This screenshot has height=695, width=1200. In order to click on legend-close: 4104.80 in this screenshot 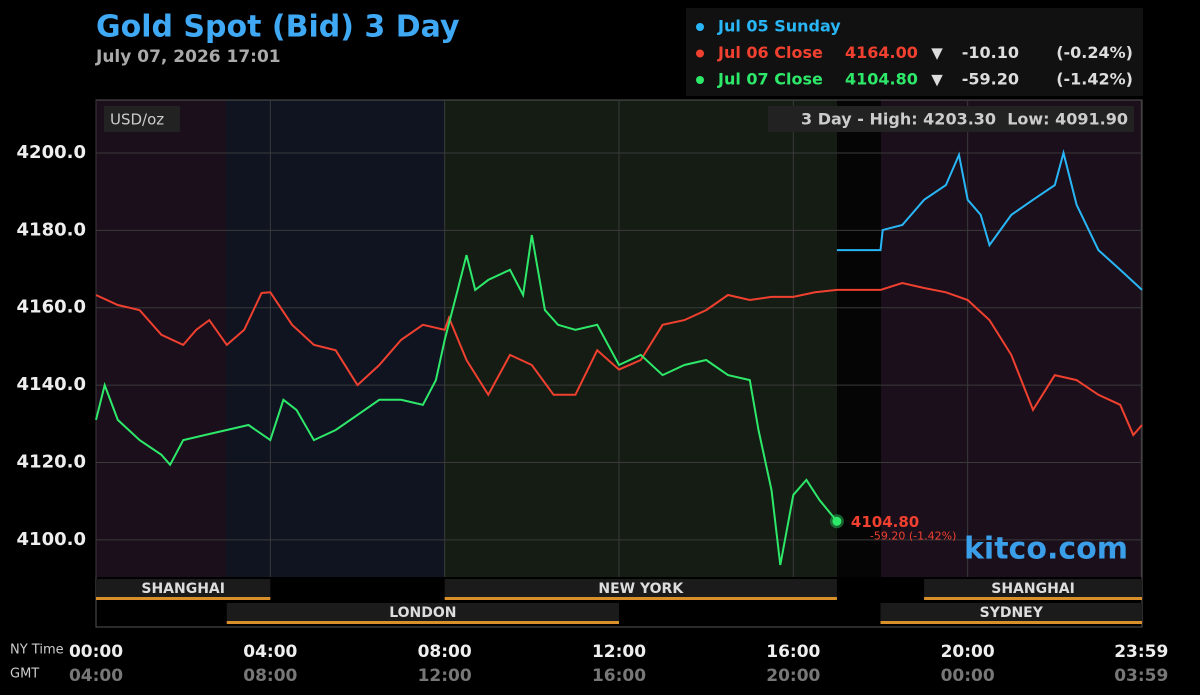, I will do `click(881, 79)`.